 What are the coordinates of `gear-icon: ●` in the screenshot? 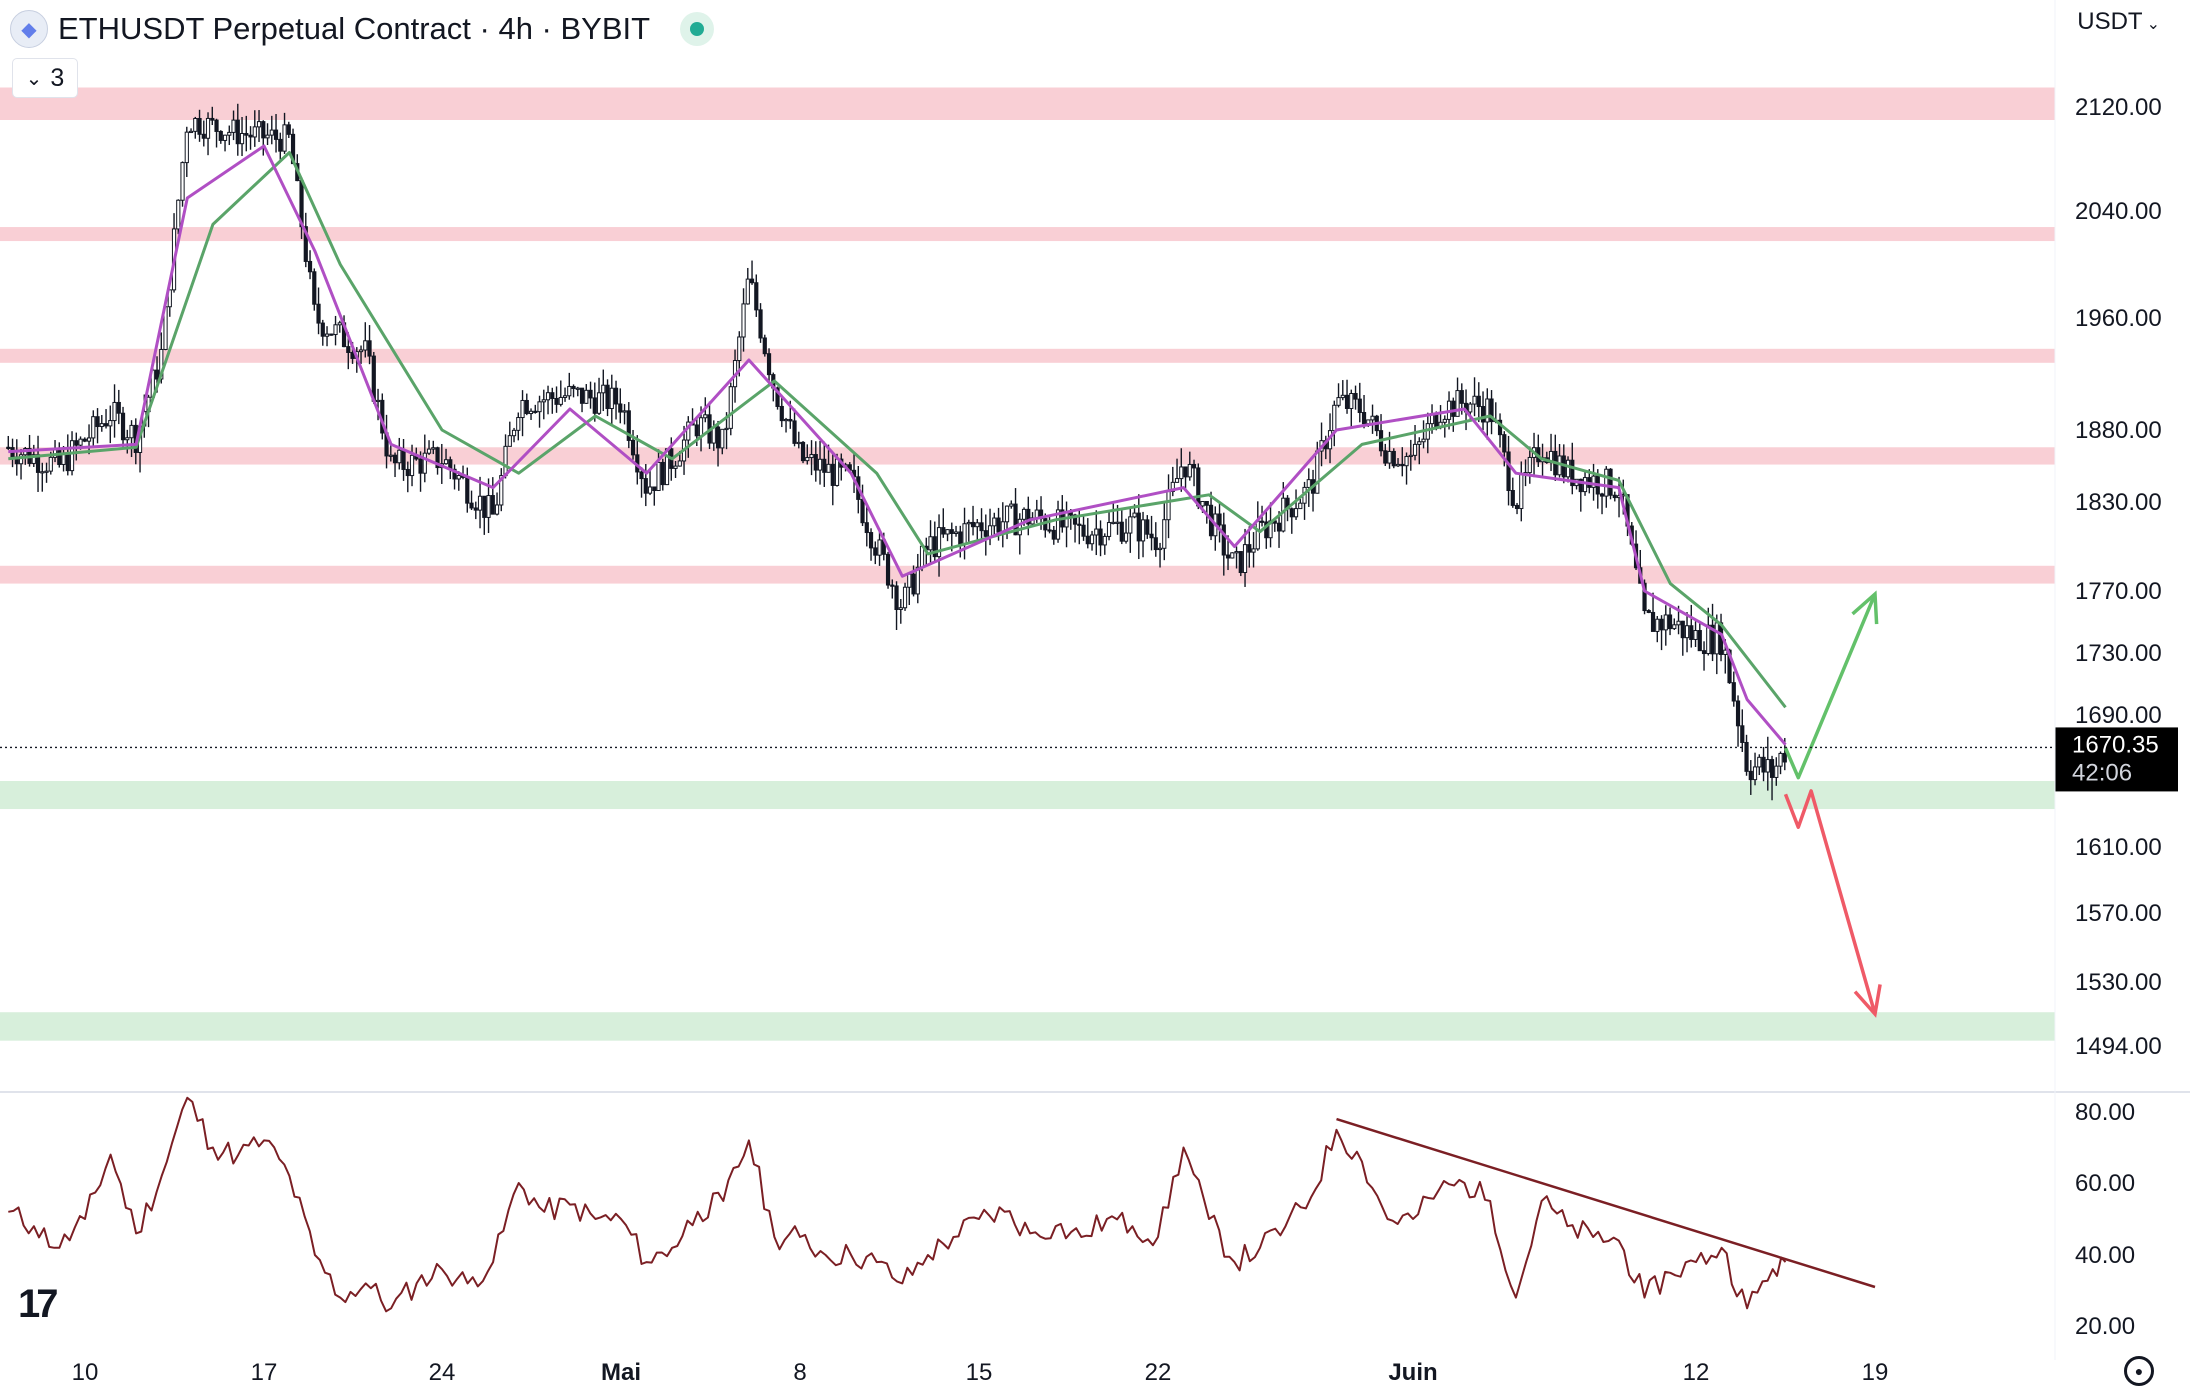 It's located at (2139, 1371).